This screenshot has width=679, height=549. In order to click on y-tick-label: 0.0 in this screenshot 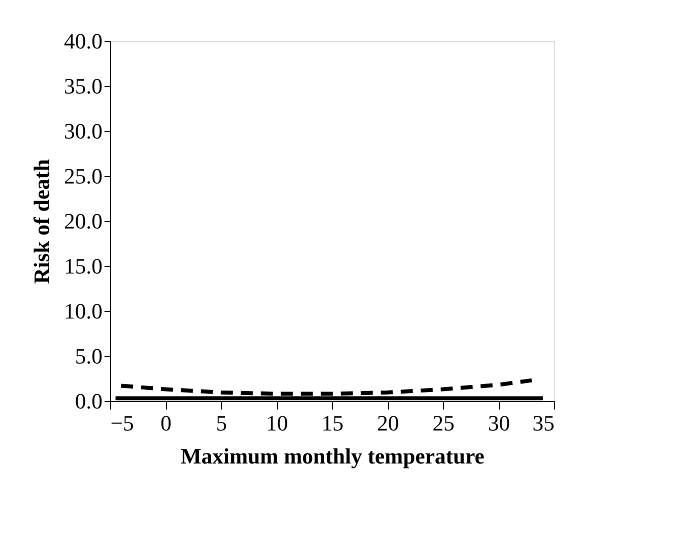, I will do `click(88, 401)`.